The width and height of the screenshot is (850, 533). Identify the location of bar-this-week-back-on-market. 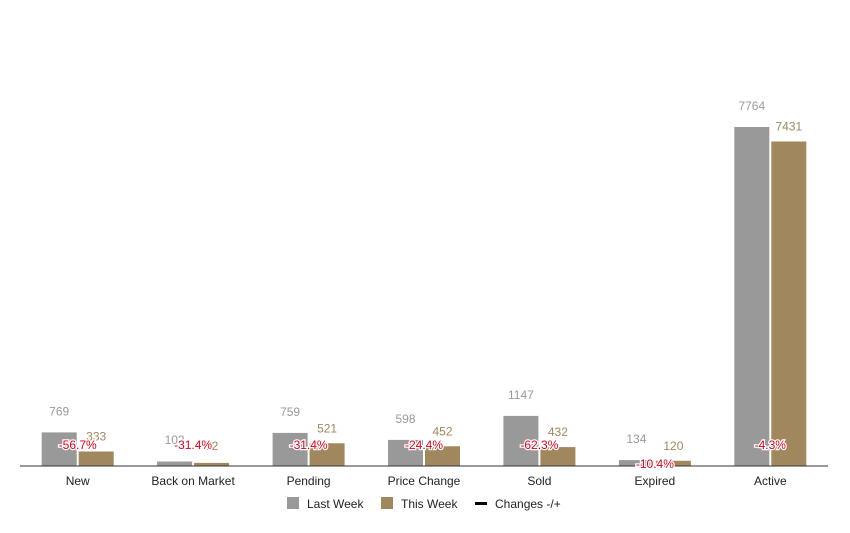
(212, 464).